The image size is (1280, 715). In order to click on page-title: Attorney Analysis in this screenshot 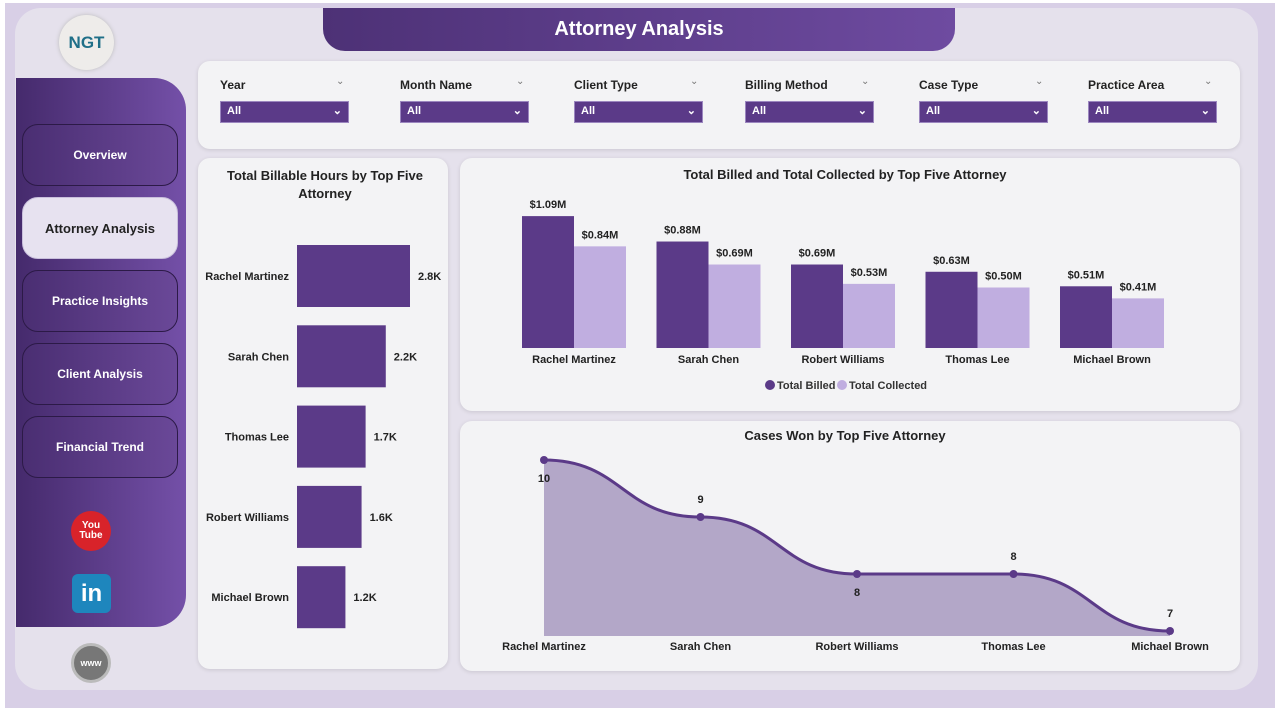, I will do `click(639, 29)`.